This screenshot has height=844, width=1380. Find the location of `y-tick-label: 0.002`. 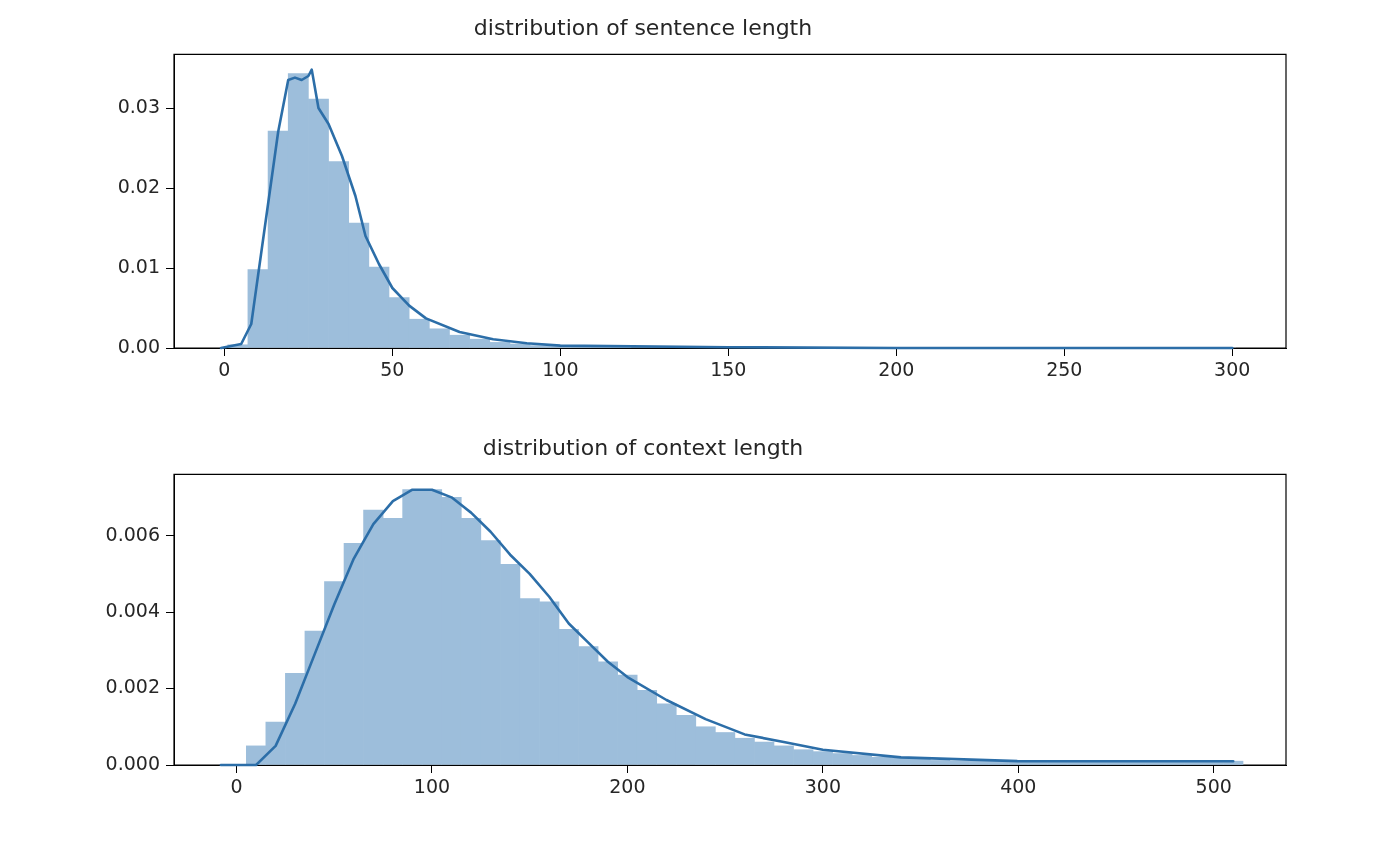

y-tick-label: 0.002 is located at coordinates (132, 686).